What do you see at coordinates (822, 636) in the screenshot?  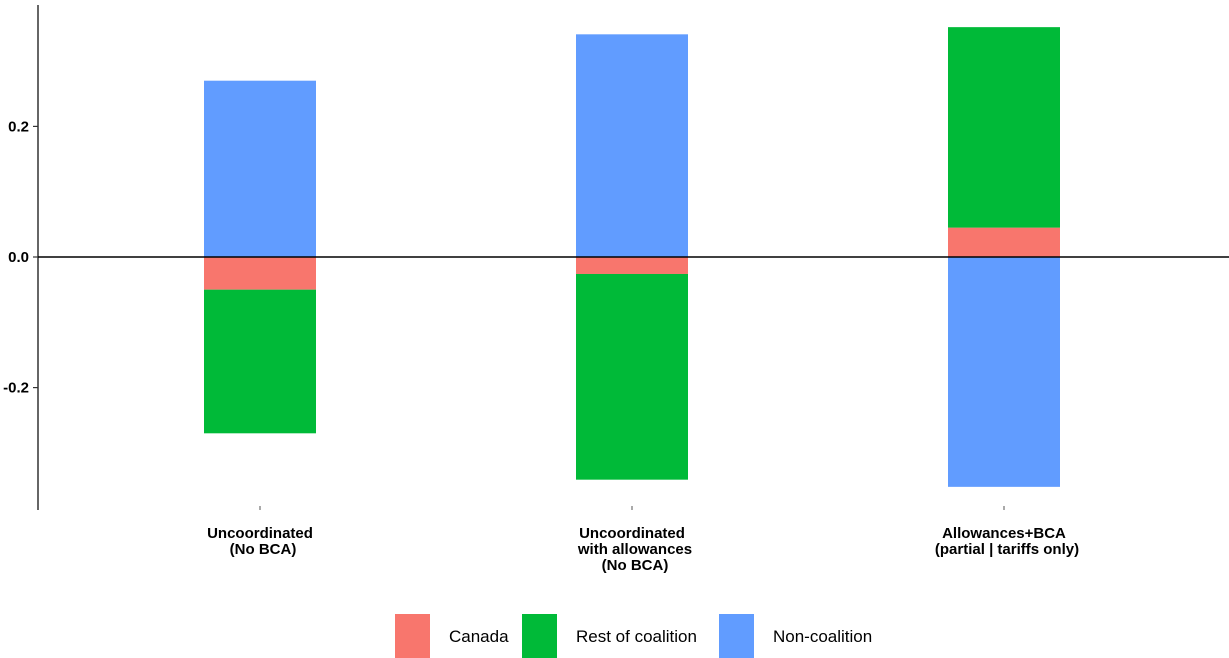 I see `legend-label-non-coalition: Non-coalition` at bounding box center [822, 636].